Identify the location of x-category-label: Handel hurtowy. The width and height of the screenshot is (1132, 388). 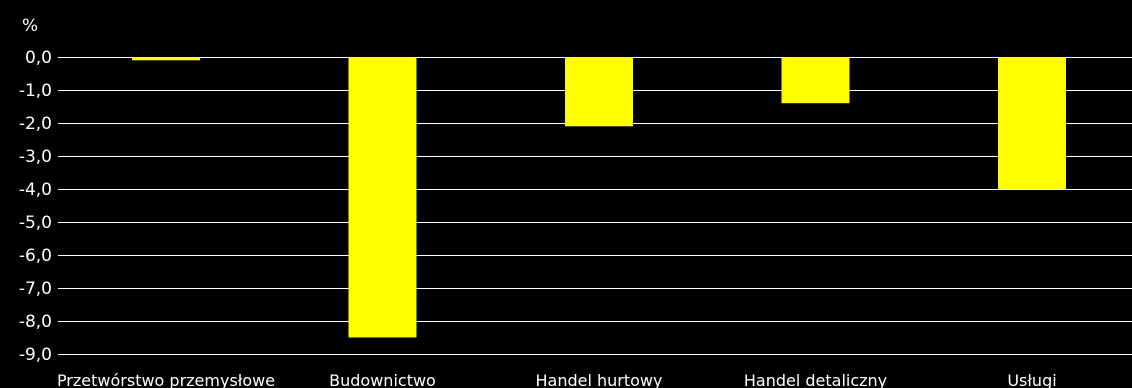
(599, 379).